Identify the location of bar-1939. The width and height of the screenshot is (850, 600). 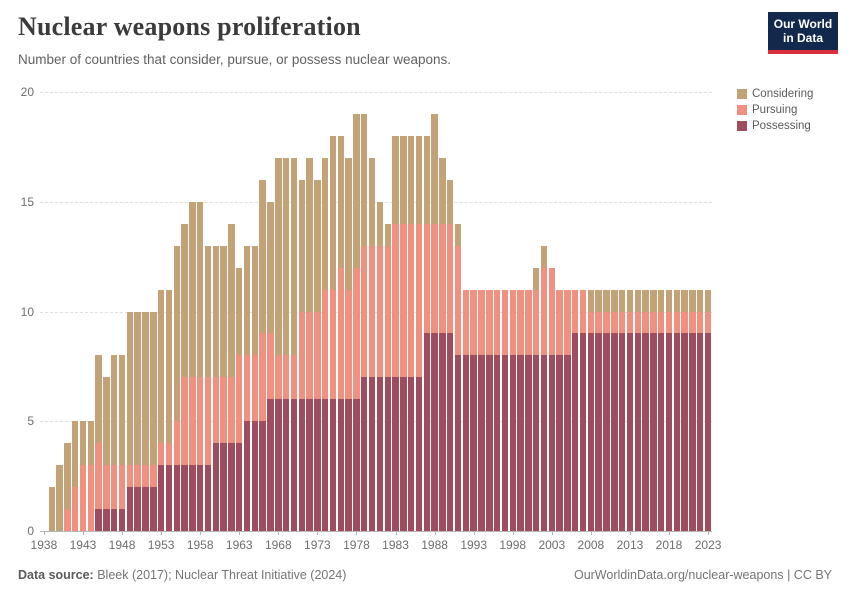
(51, 509).